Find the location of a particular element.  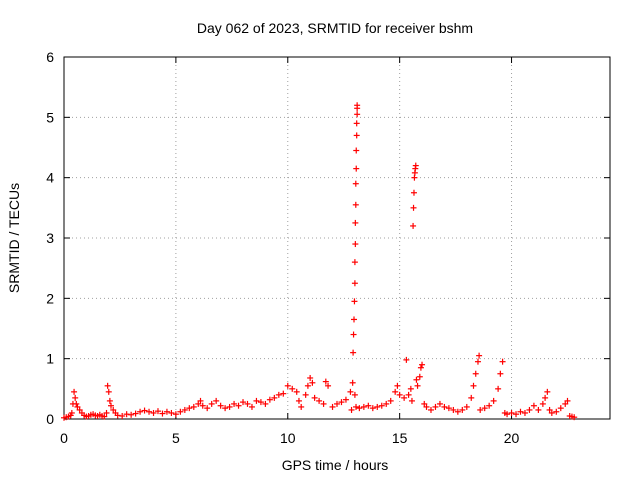

x-tick-label: 0 is located at coordinates (64, 438).